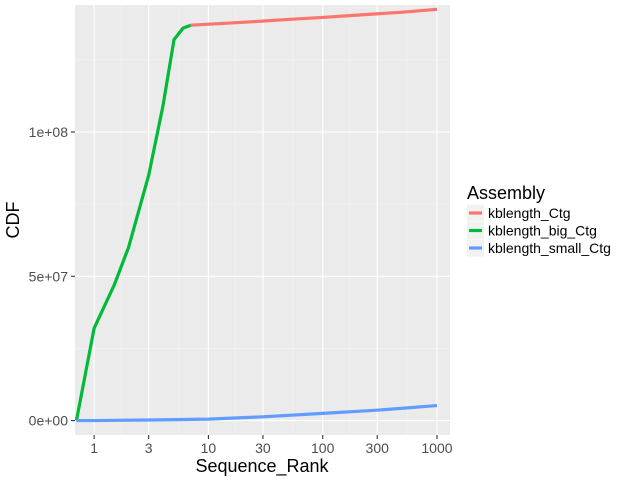 The width and height of the screenshot is (640, 480). I want to click on x-tick-label: 300, so click(378, 448).